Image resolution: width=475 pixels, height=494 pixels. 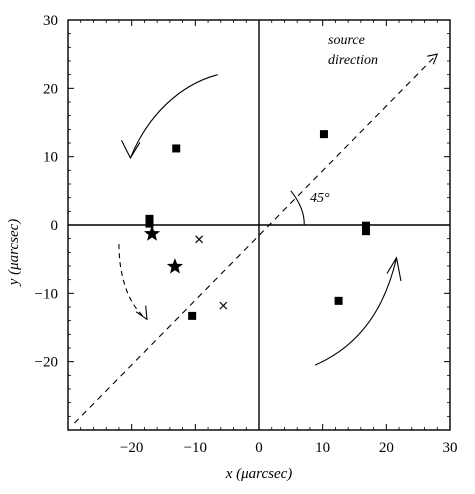 I want to click on lower-right-rotation-arrow, so click(x=356, y=311).